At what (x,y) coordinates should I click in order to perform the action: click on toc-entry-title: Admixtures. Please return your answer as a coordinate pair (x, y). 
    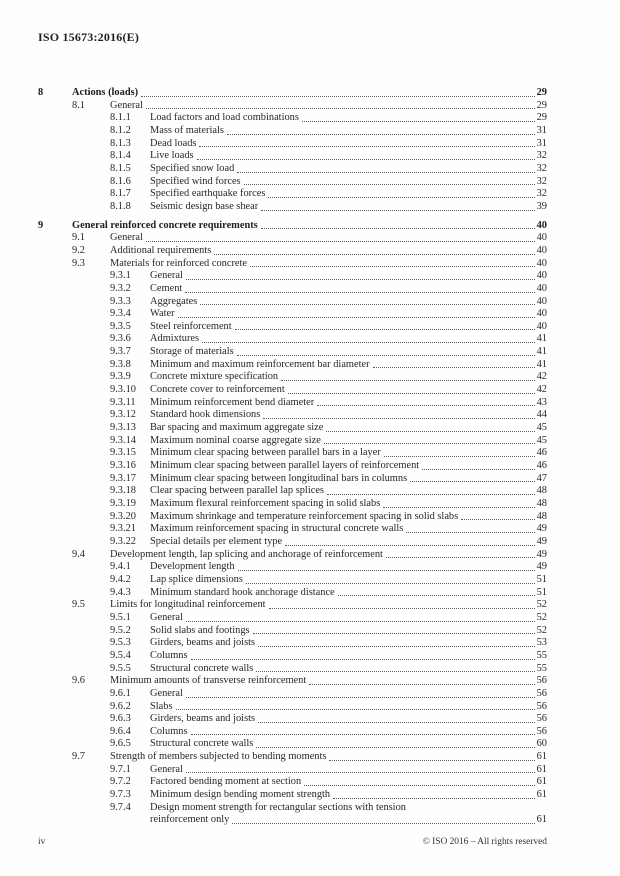
    Looking at the image, I should click on (175, 339).